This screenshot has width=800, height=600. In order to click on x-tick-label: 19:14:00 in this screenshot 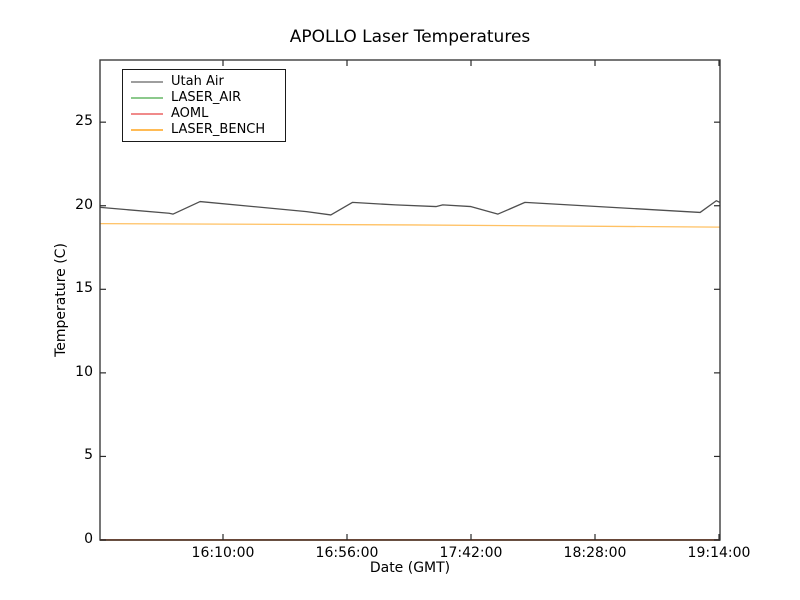, I will do `click(719, 553)`.